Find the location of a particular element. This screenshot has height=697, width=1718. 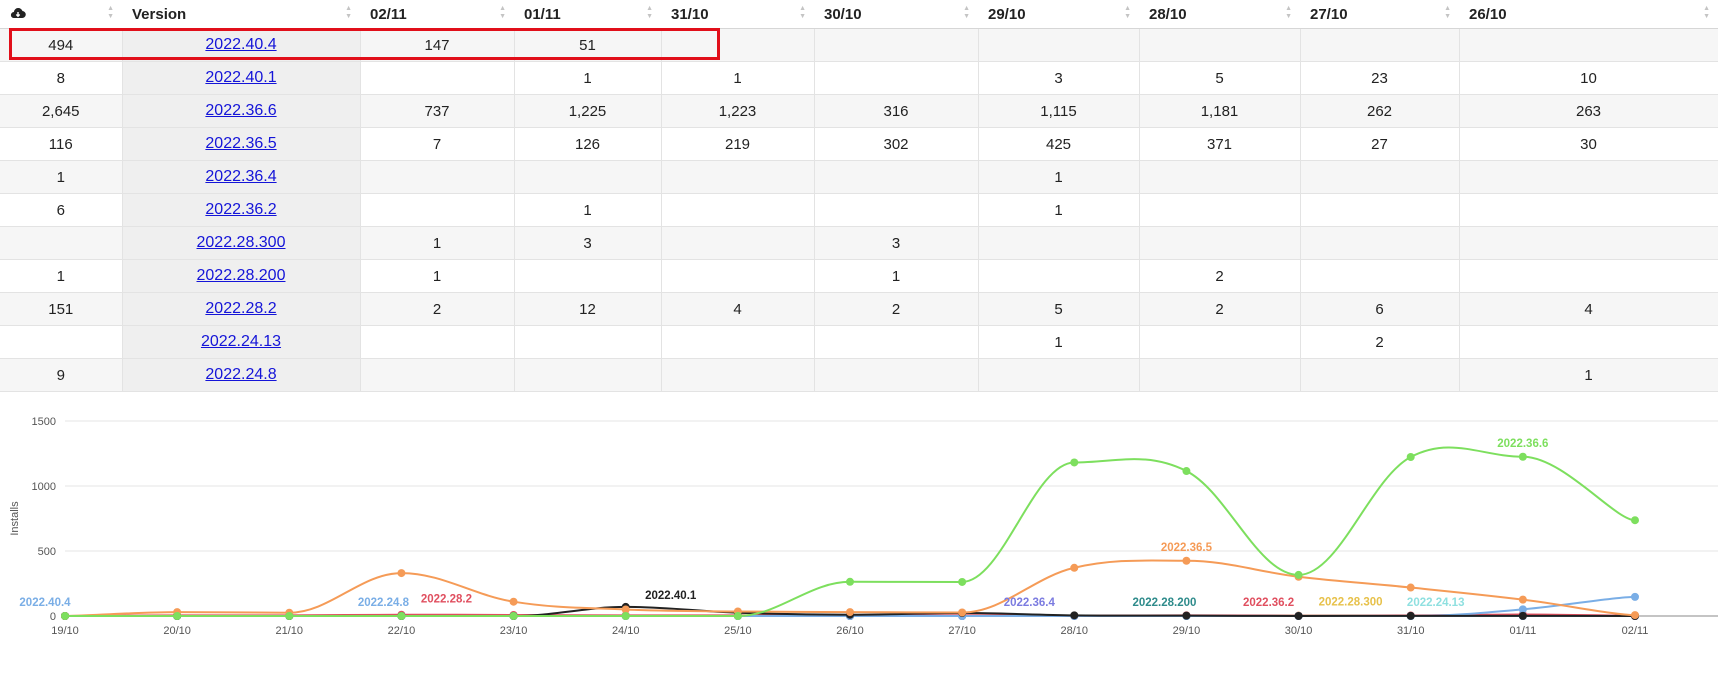

daily-installs-cell: 12 is located at coordinates (588, 309).